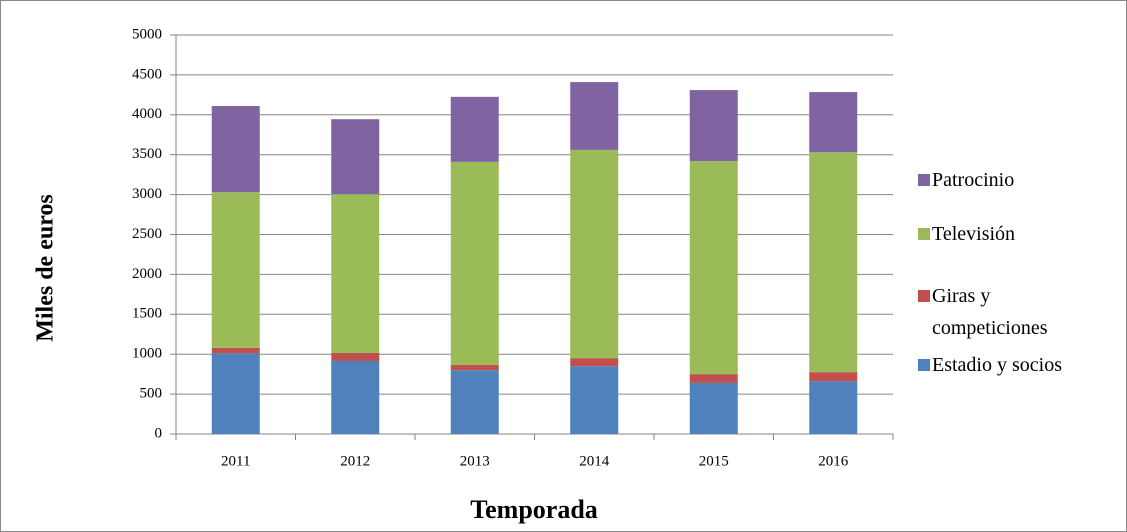 The image size is (1127, 532). I want to click on y-axis-title: Miles de euros, so click(46, 268).